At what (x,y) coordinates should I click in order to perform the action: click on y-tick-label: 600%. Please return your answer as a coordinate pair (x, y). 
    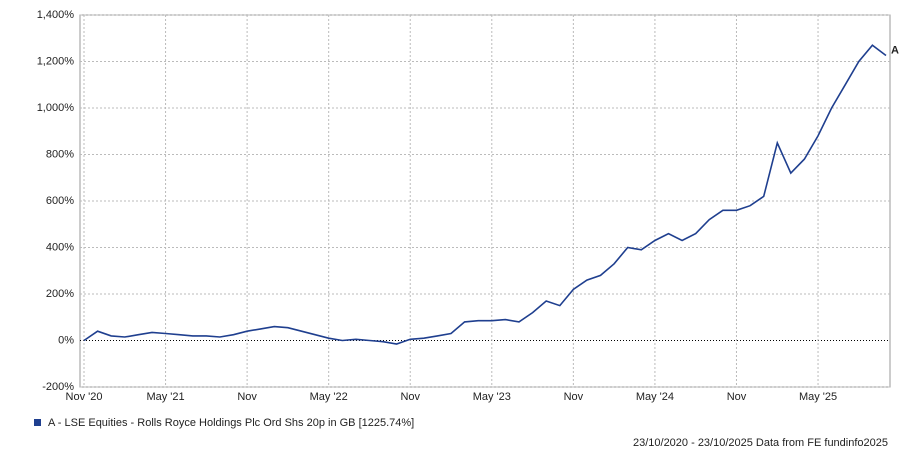
    Looking at the image, I should click on (60, 201).